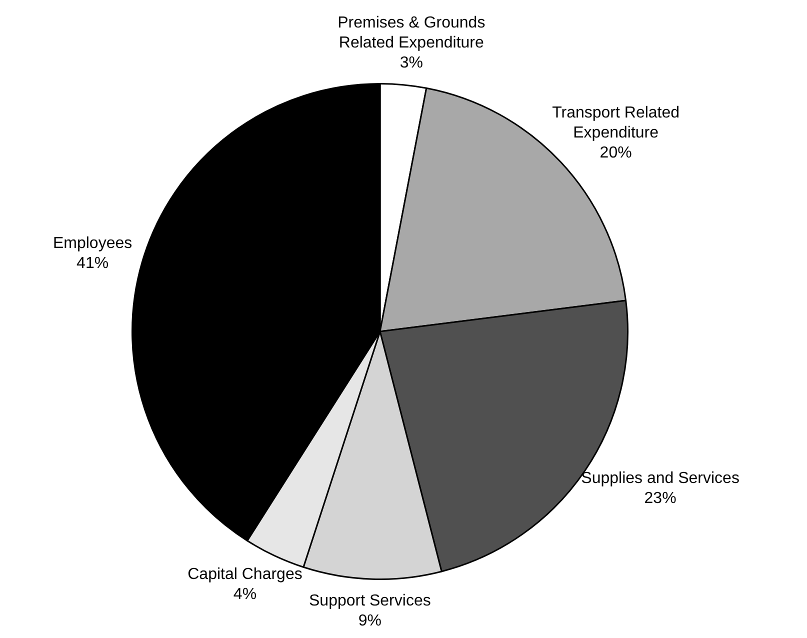 Image resolution: width=807 pixels, height=638 pixels. Describe the element at coordinates (370, 601) in the screenshot. I see `slice-label: Support Services` at that location.